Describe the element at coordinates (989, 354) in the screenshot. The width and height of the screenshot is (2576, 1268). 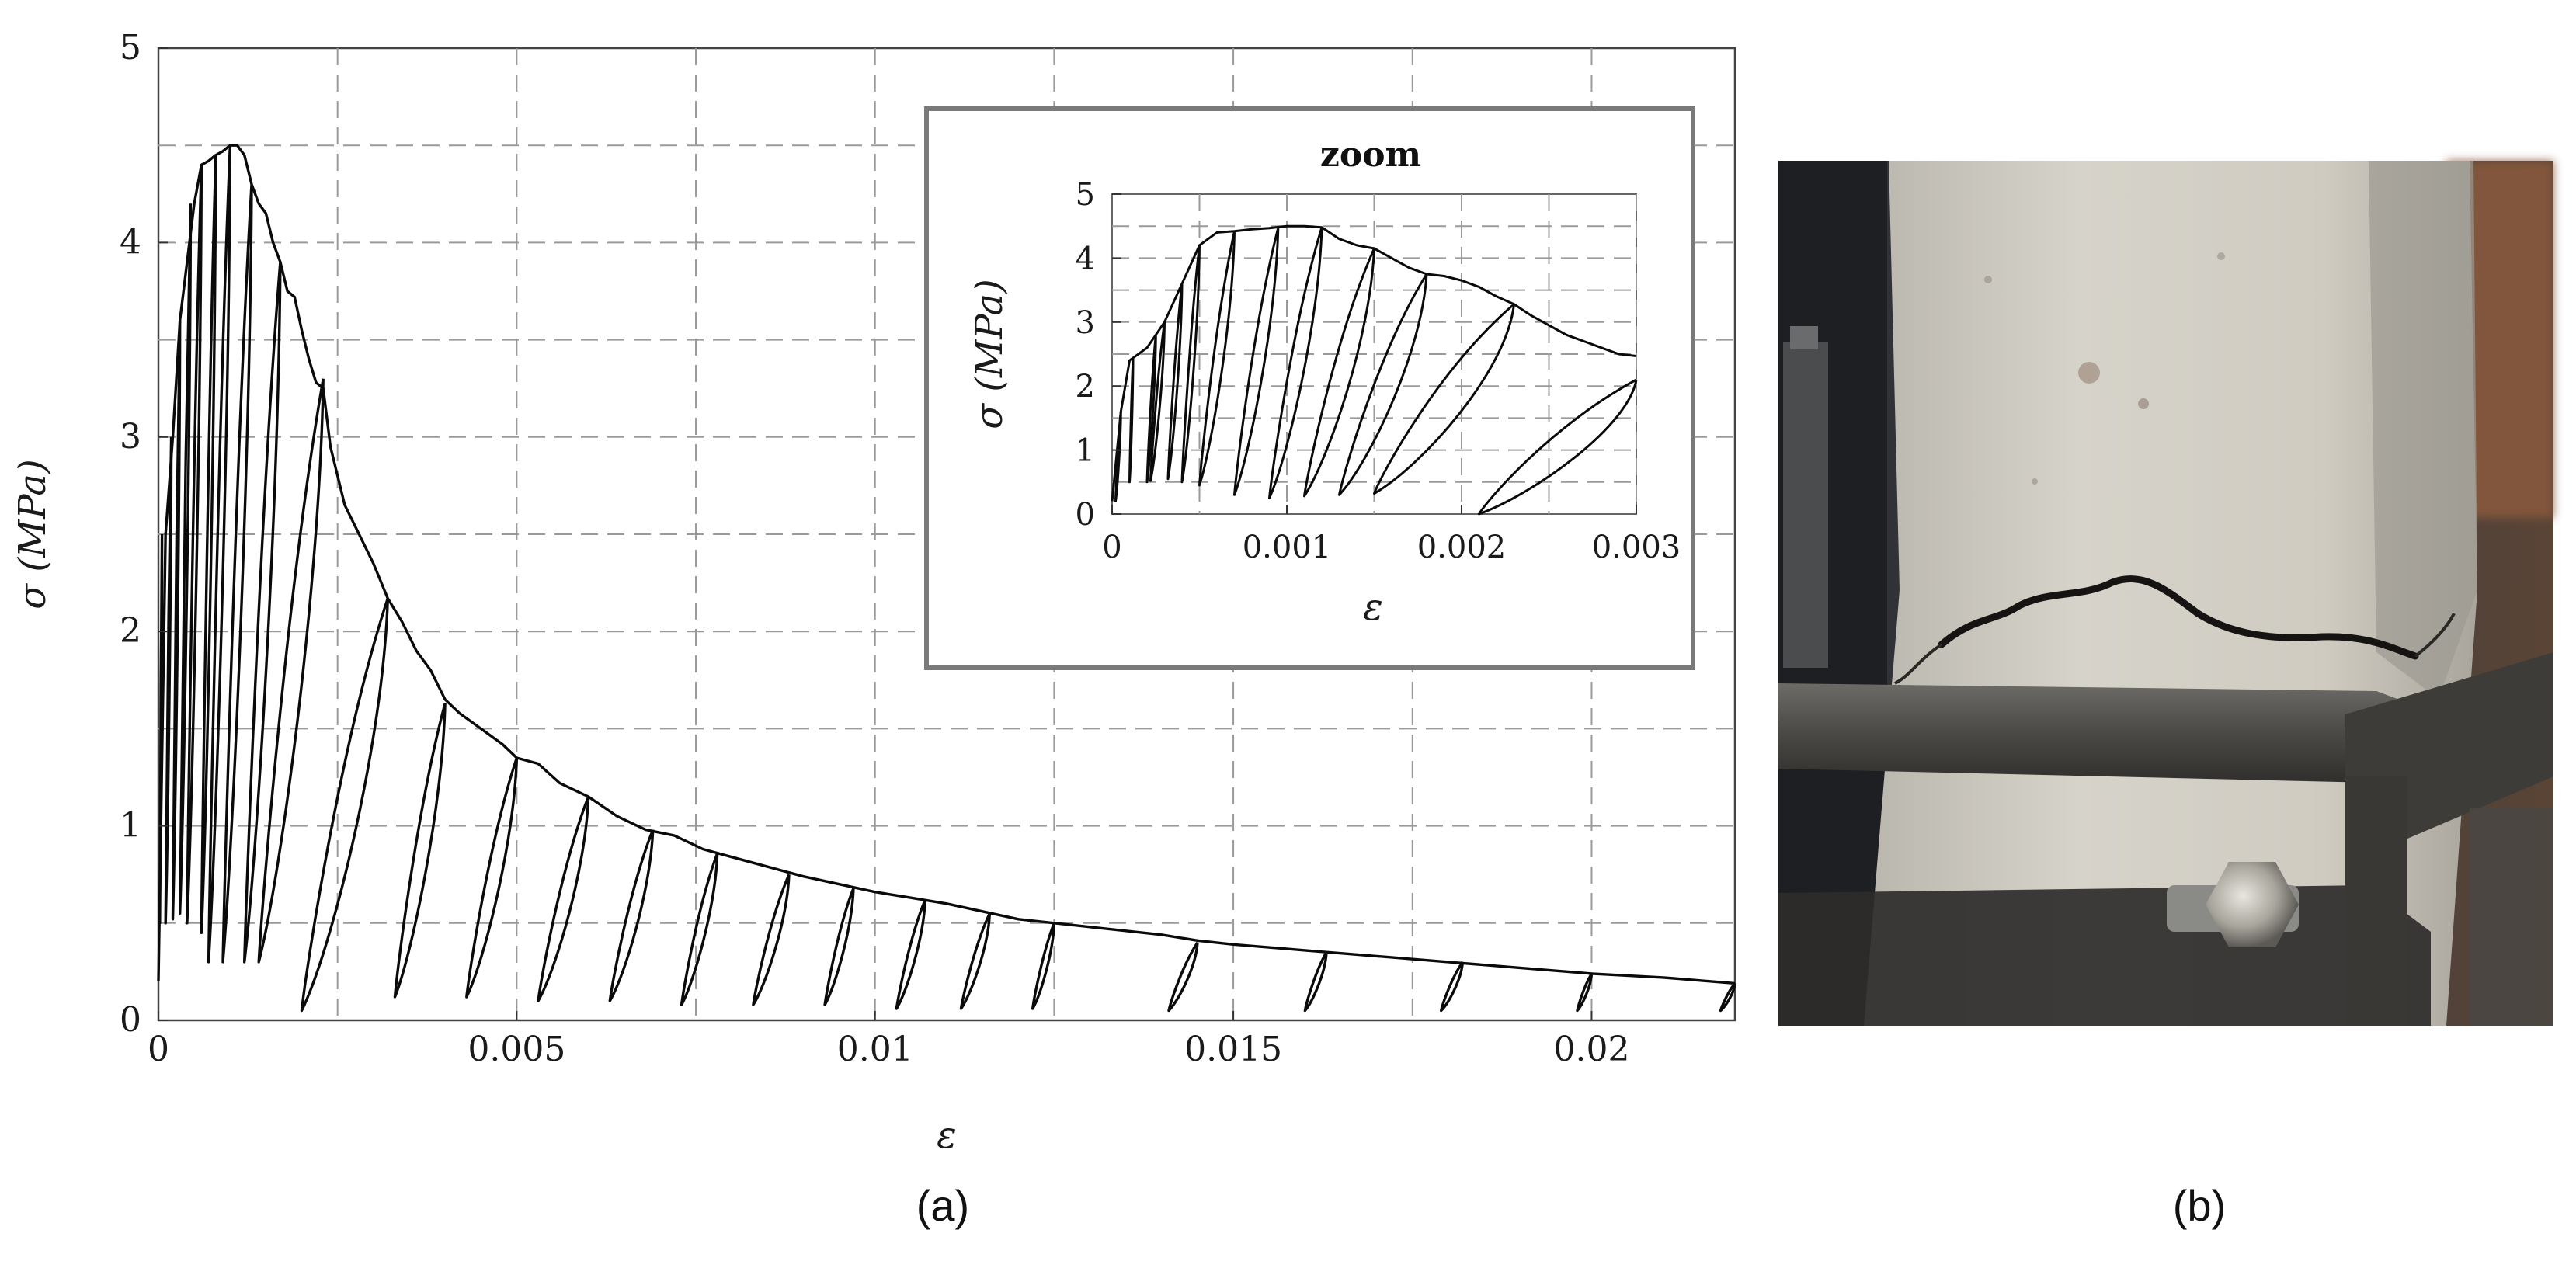
I see `inset-y-axis-title: σ (MPa)` at that location.